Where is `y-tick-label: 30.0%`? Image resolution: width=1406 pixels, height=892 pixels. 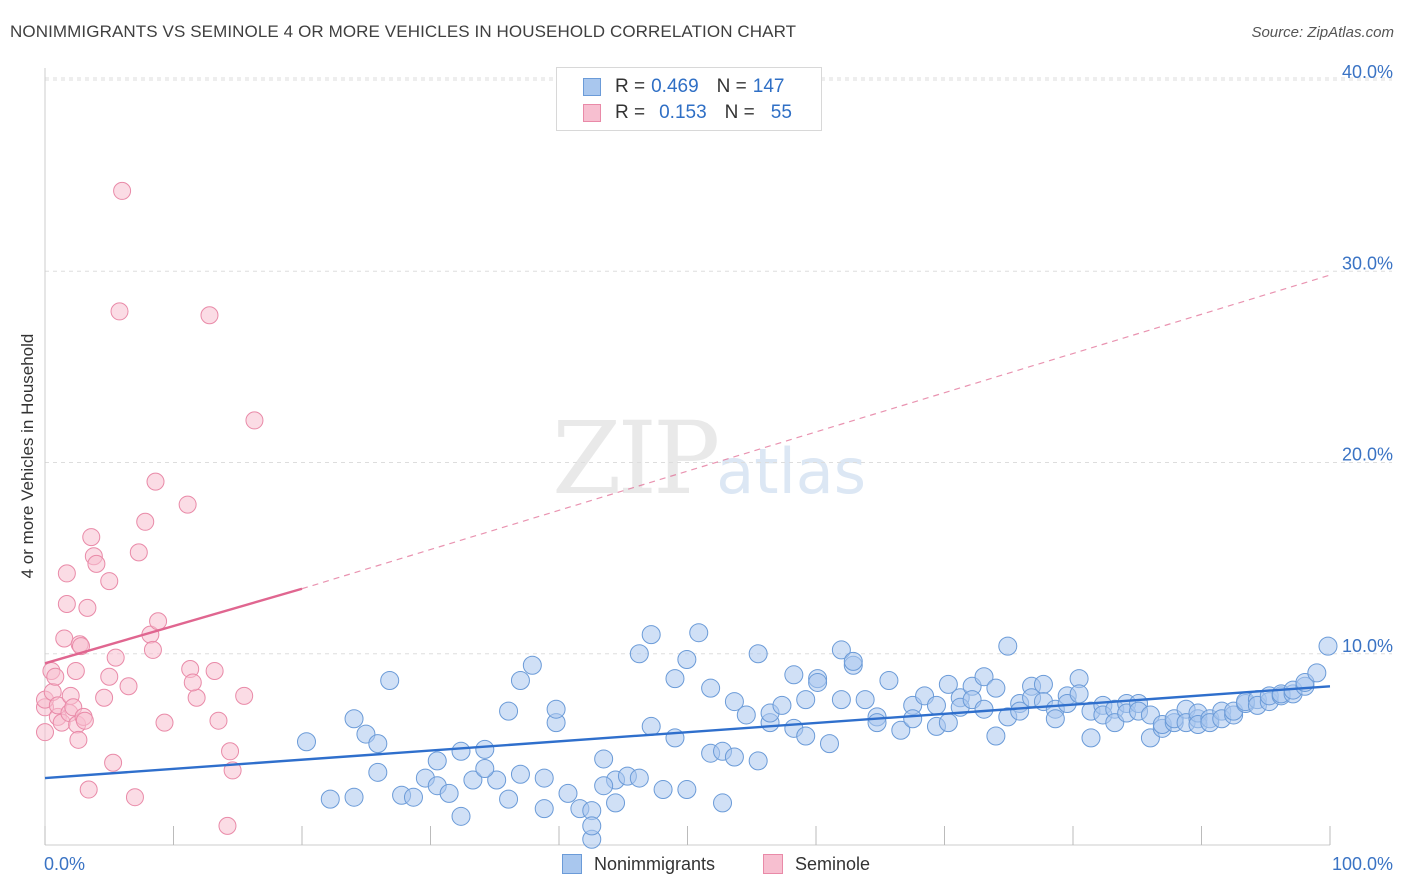
y-tick-label: 30.0% is located at coordinates (1367, 263).